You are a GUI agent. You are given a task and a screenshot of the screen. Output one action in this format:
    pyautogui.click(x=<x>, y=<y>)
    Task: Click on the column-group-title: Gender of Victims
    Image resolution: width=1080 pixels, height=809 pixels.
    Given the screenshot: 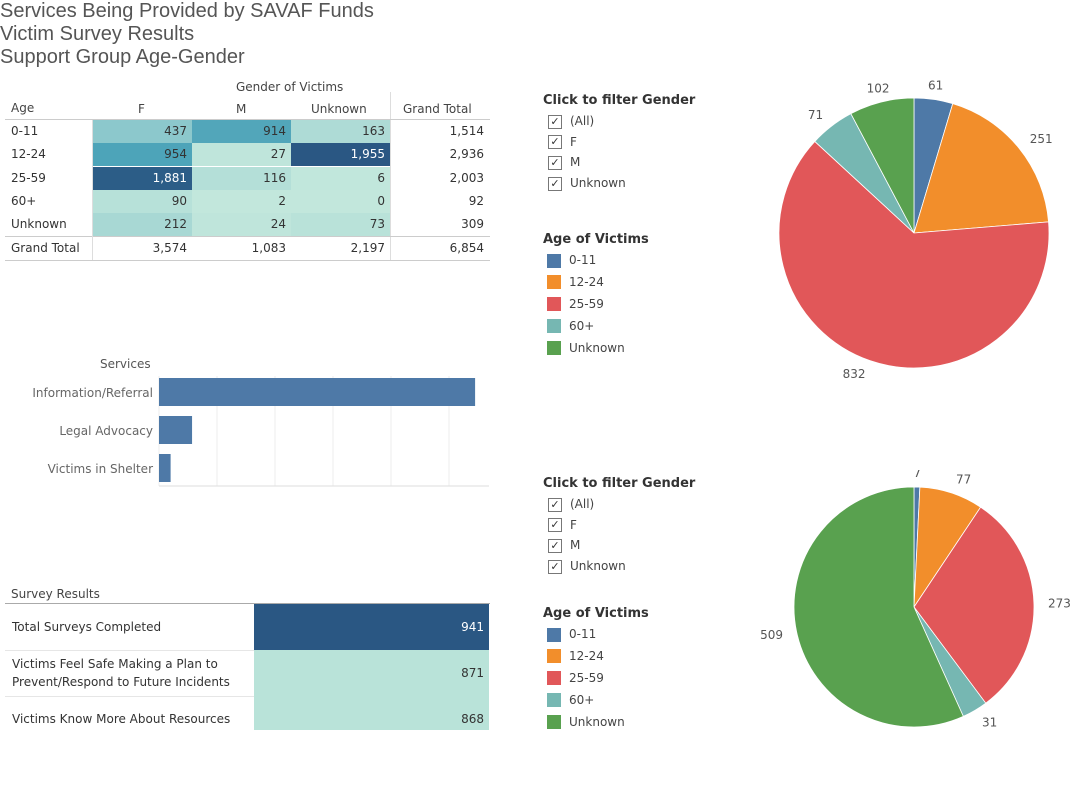 What is the action you would take?
    pyautogui.click(x=290, y=87)
    